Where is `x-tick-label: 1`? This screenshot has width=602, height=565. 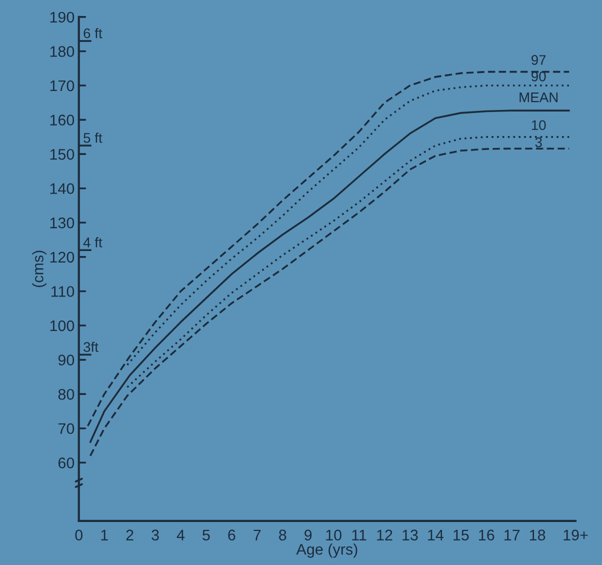 x-tick-label: 1 is located at coordinates (104, 535).